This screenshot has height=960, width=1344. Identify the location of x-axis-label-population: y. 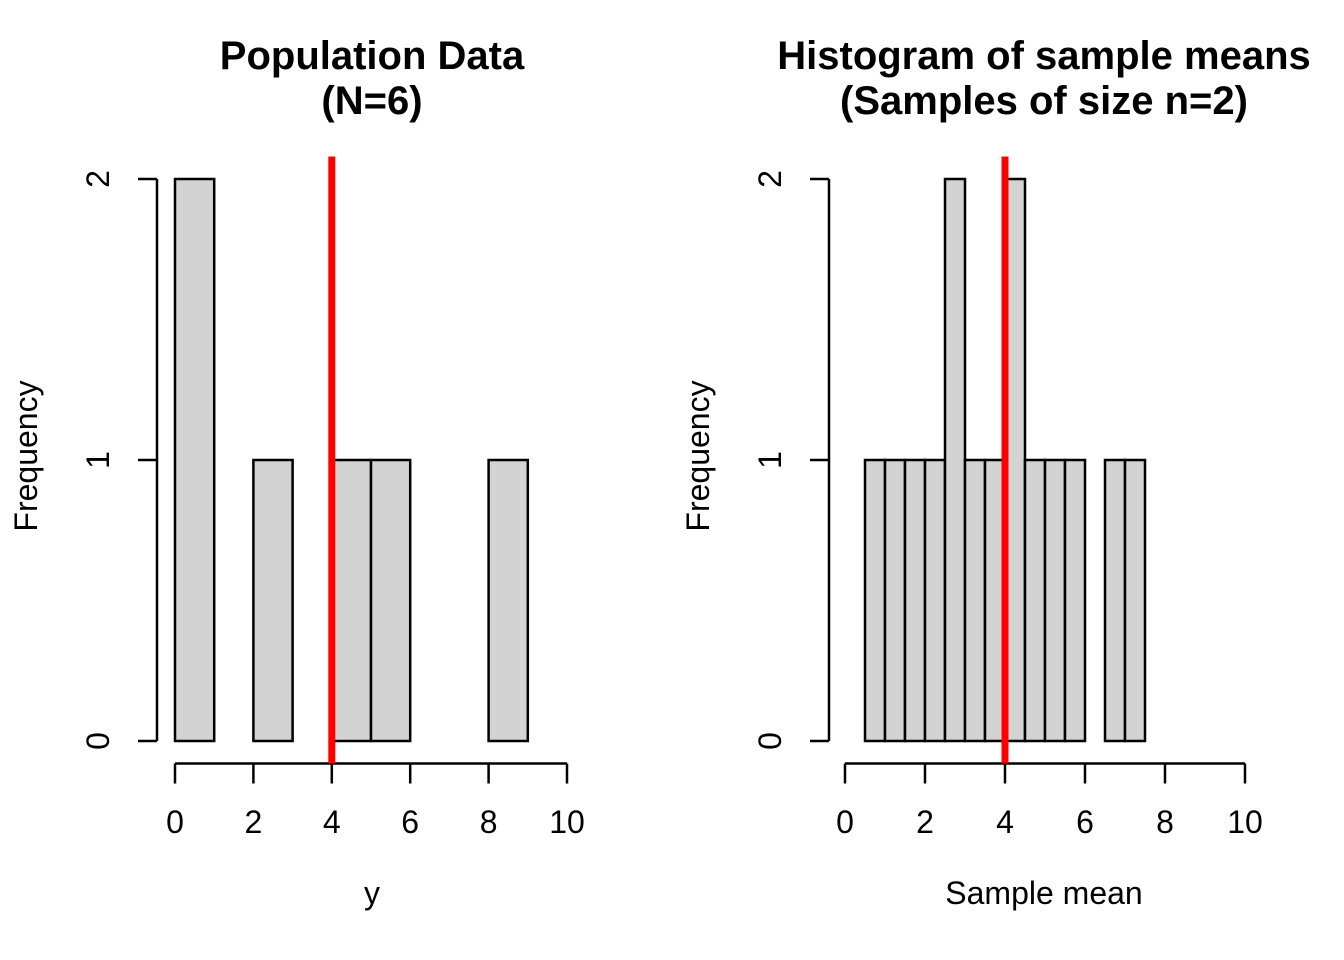
(372, 893).